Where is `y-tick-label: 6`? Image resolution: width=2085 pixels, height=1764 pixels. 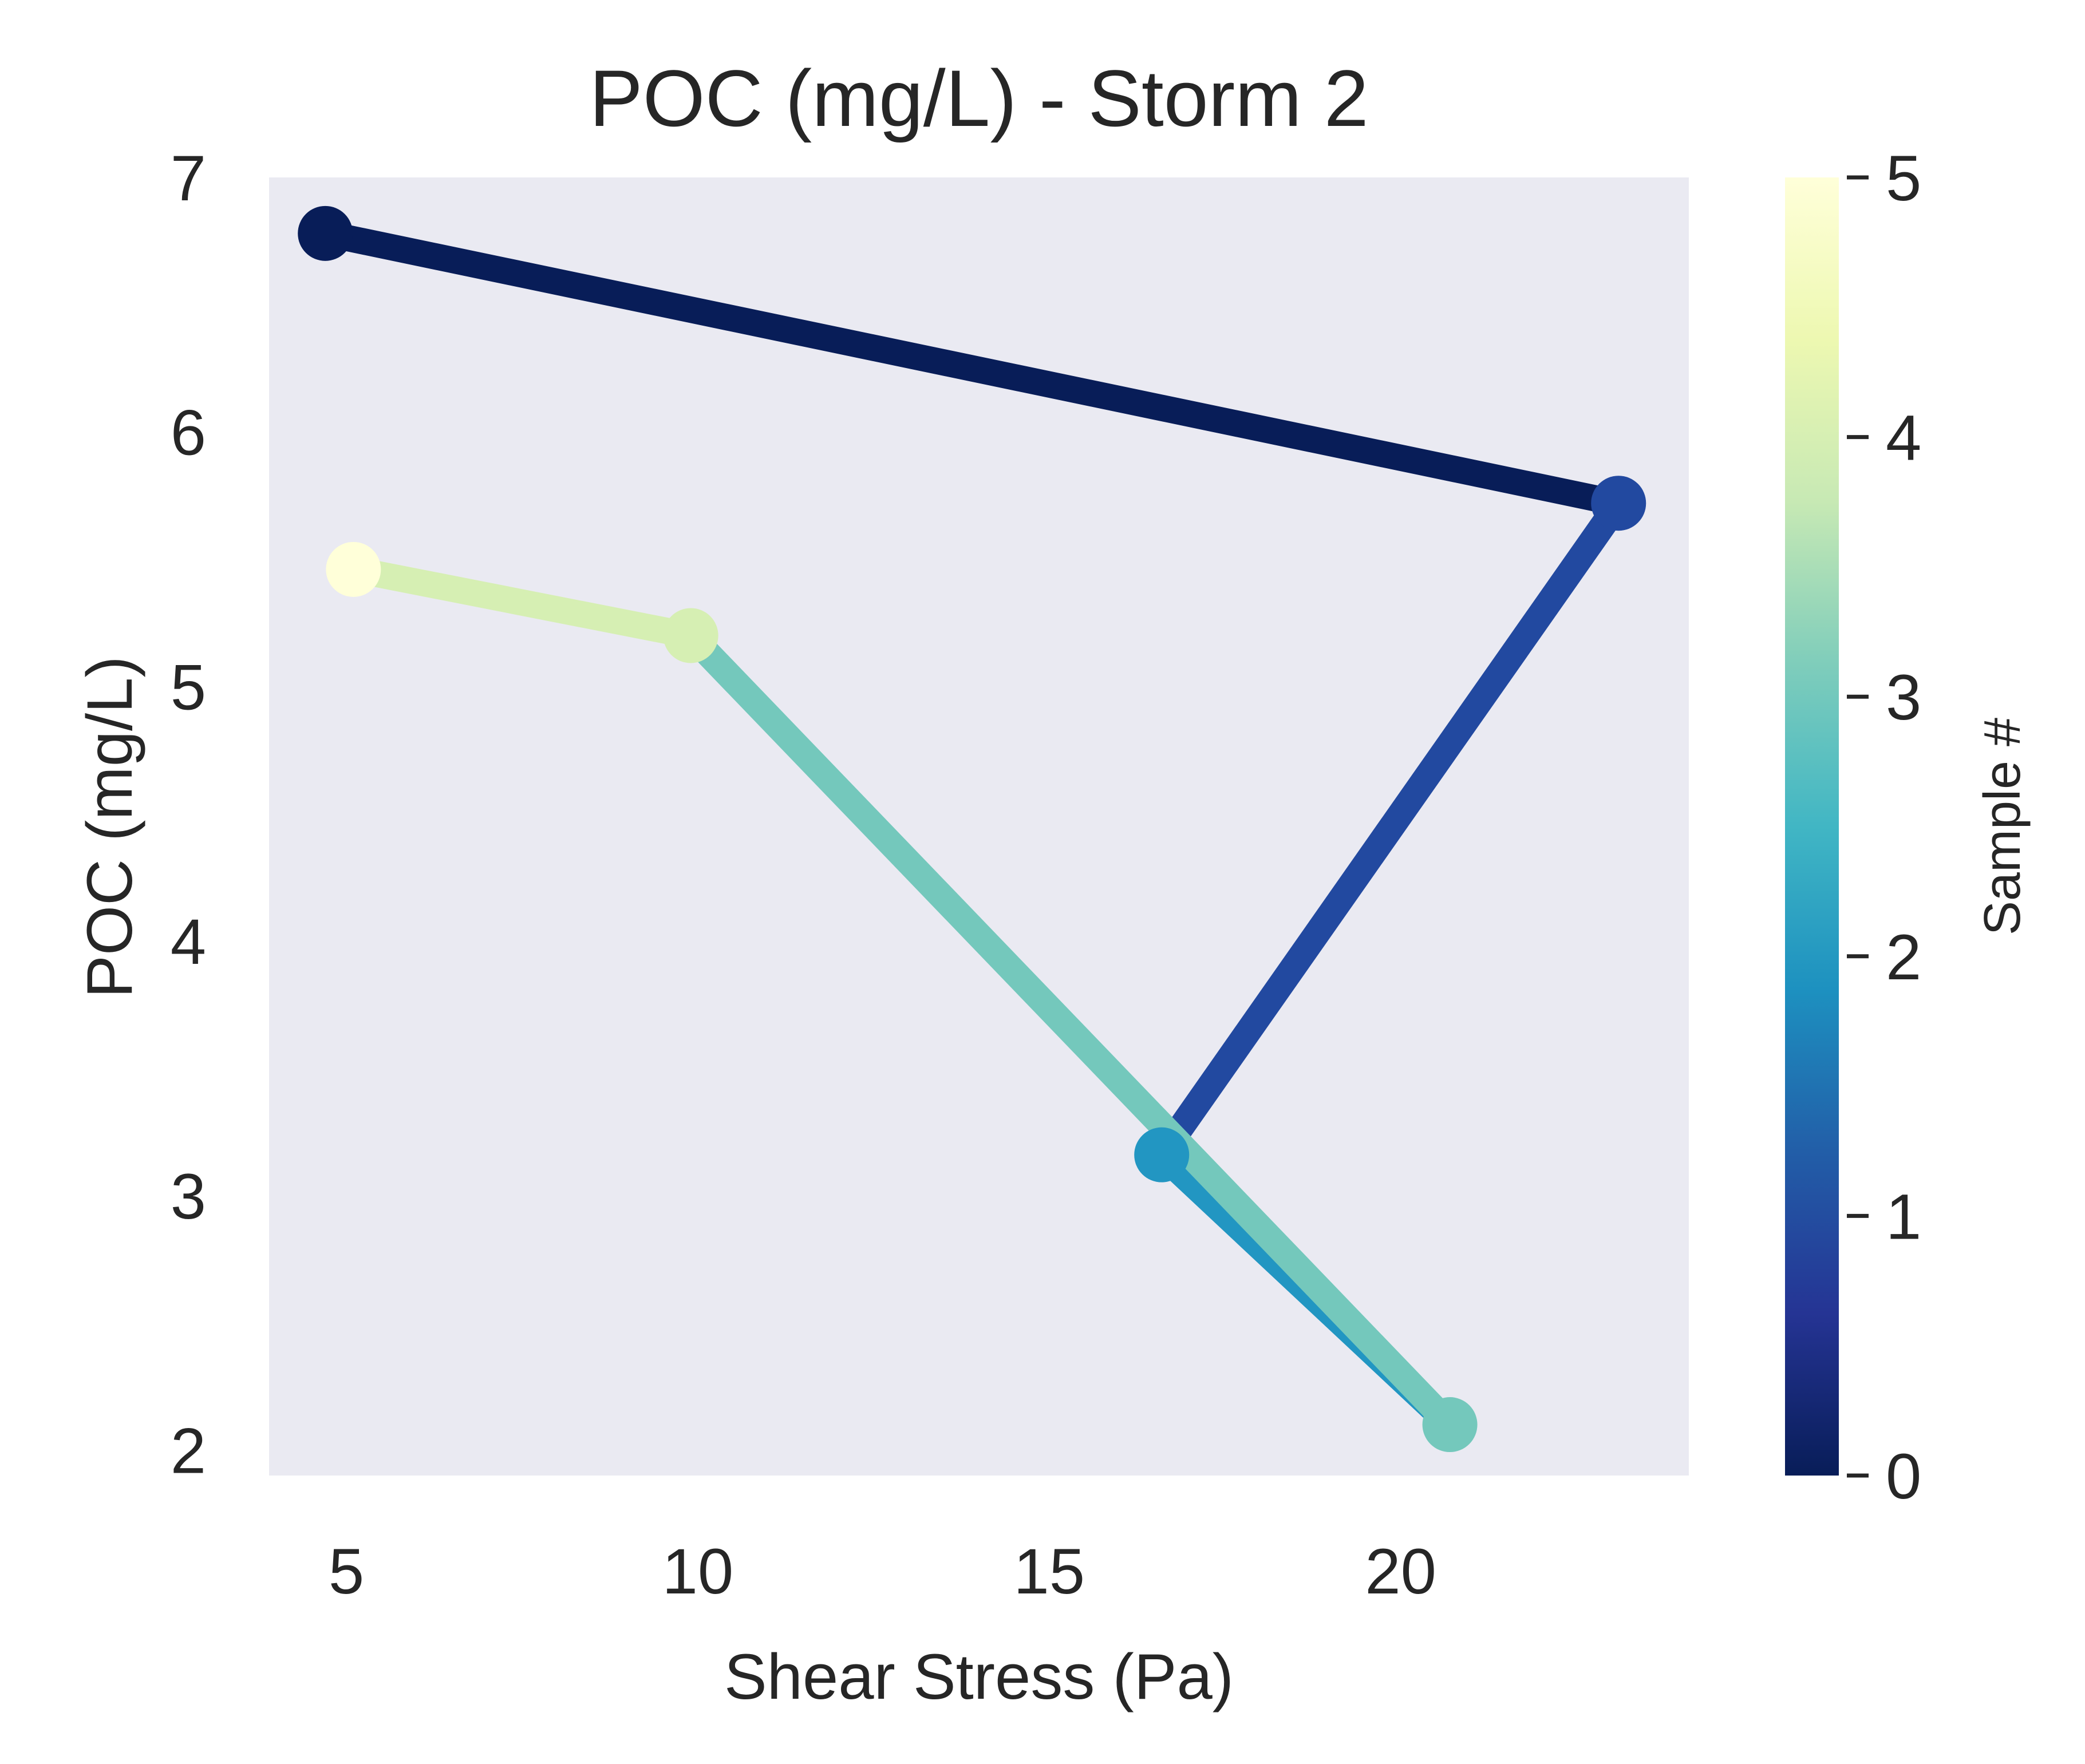
y-tick-label: 6 is located at coordinates (188, 433).